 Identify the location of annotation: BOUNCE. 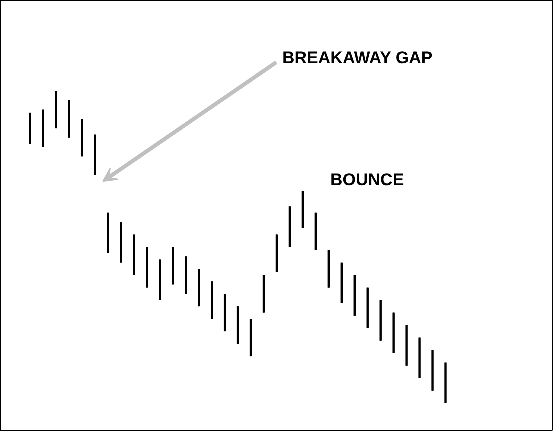
(367, 180).